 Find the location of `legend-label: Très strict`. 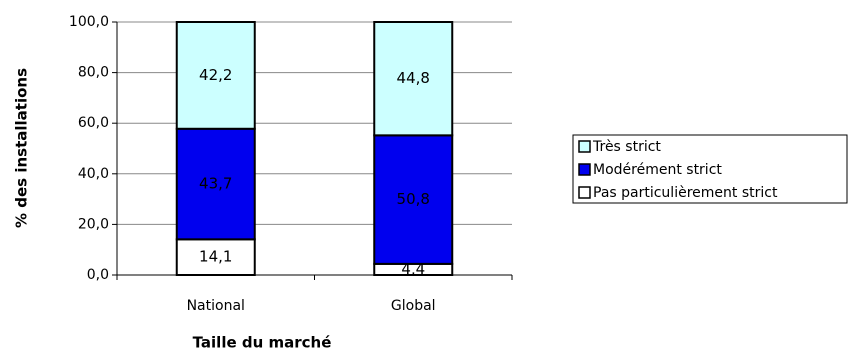

legend-label: Très strict is located at coordinates (626, 147).